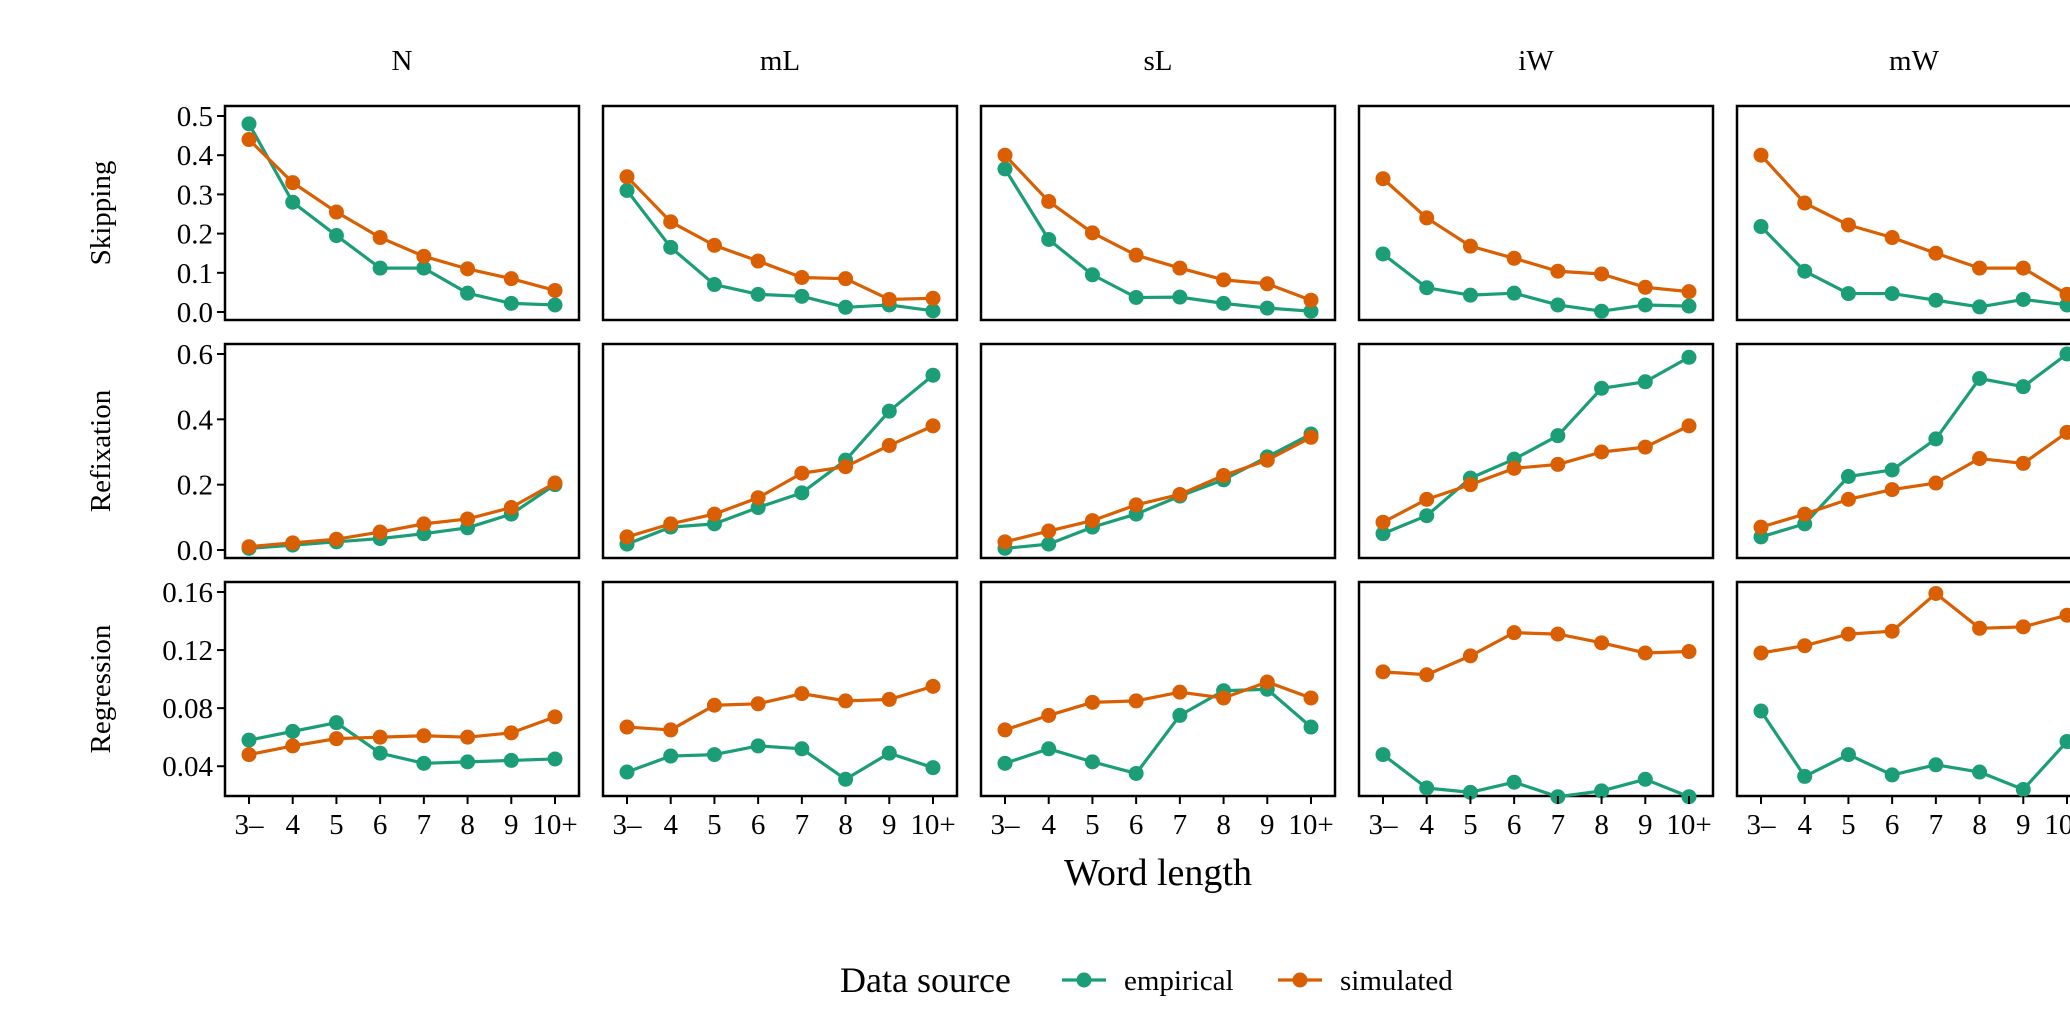 This screenshot has height=1012, width=2070. I want to click on panel-skipping-mw, so click(1902, 213).